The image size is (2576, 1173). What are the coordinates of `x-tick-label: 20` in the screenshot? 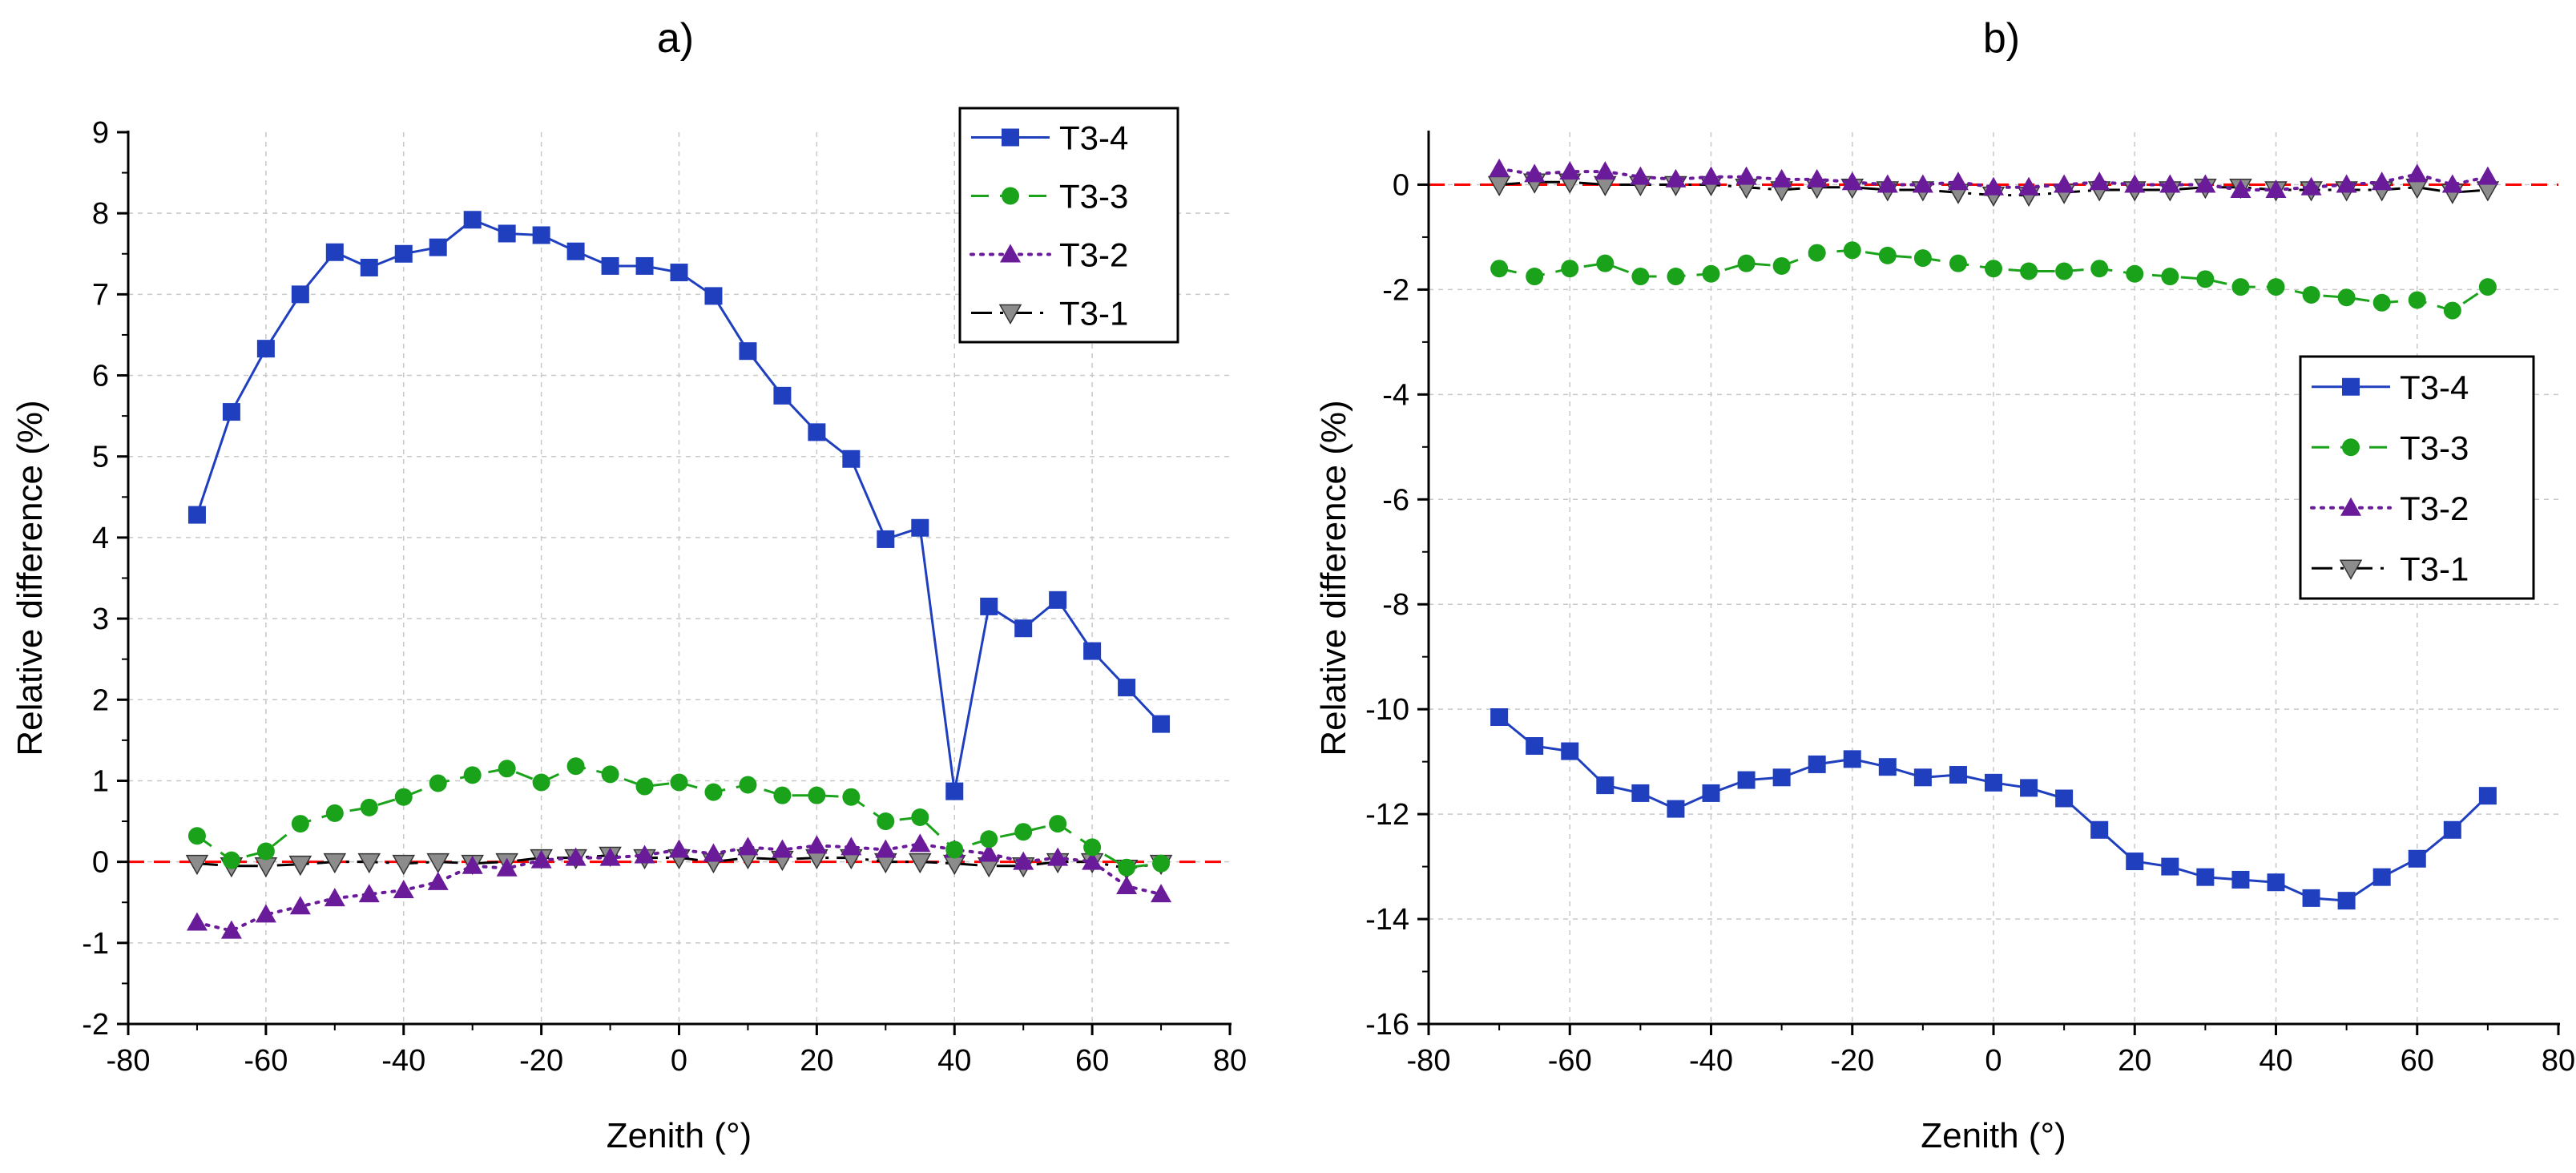 It's located at (2134, 1061).